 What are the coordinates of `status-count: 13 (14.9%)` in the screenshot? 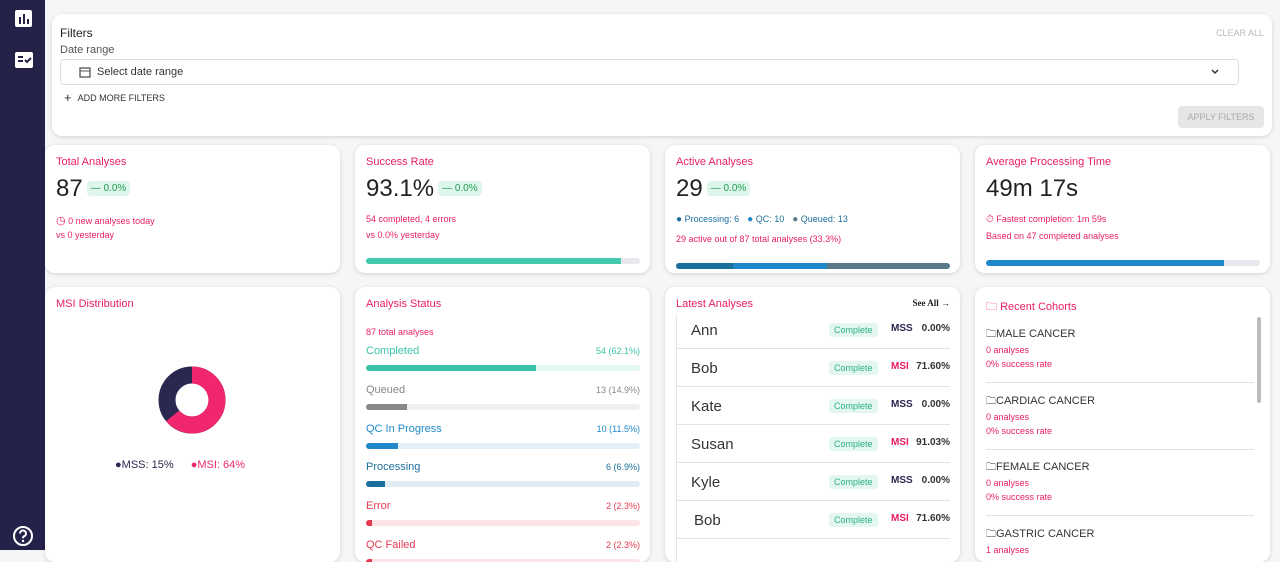 It's located at (617, 389).